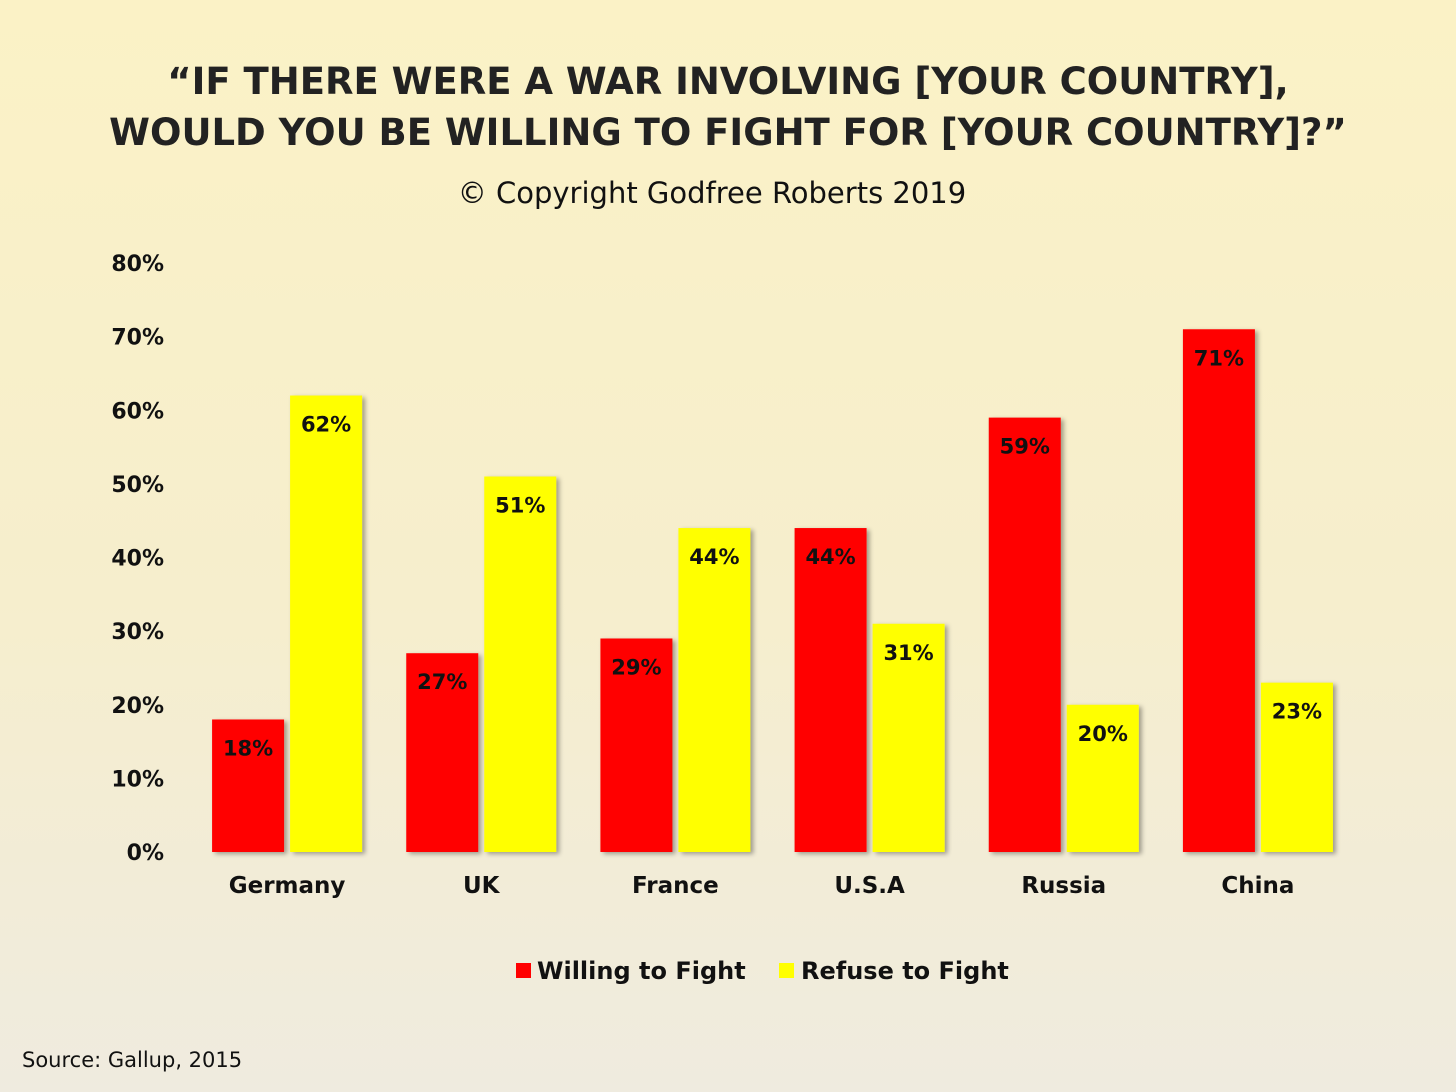 The width and height of the screenshot is (1456, 1092). Describe the element at coordinates (145, 853) in the screenshot. I see `y-tick-label: 0%` at that location.